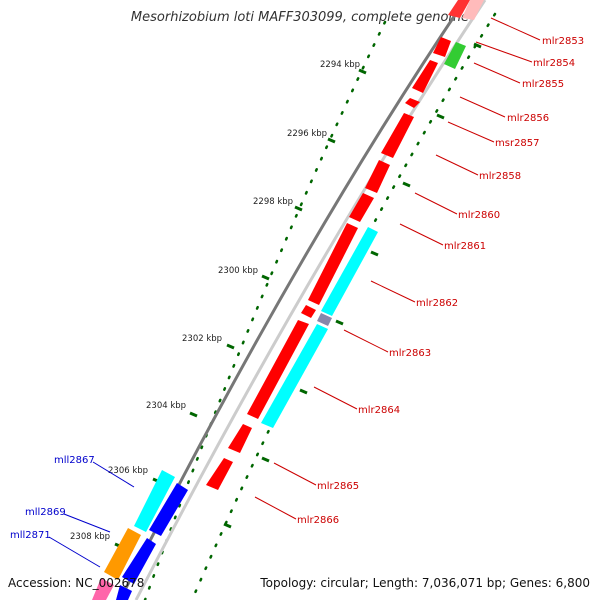  What do you see at coordinates (318, 520) in the screenshot?
I see `gene-label: mlr2866` at bounding box center [318, 520].